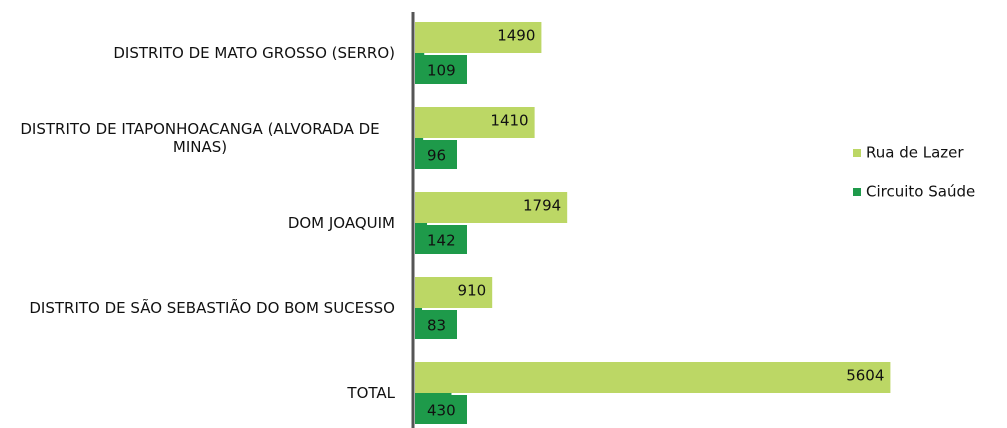 The image size is (1007, 428). What do you see at coordinates (371, 393) in the screenshot?
I see `category-text: TOTAL` at bounding box center [371, 393].